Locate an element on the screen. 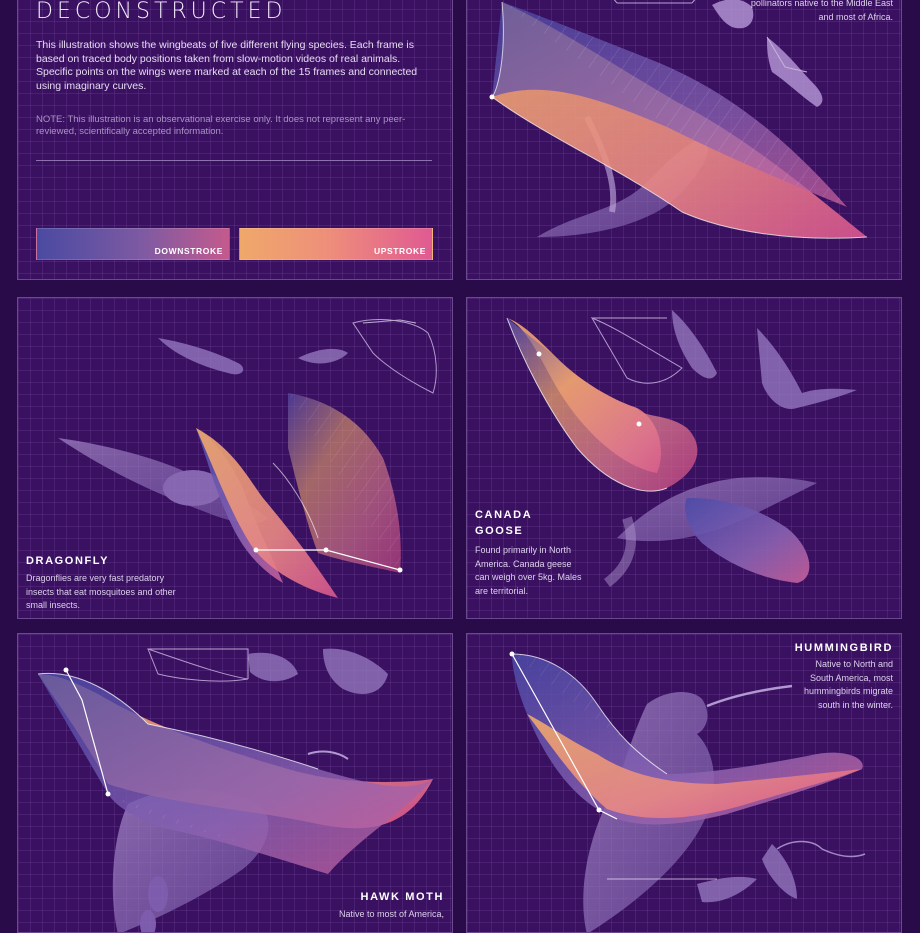 This screenshot has width=920, height=933. hummingbird-title: HUMMINGBIRD is located at coordinates (843, 648).